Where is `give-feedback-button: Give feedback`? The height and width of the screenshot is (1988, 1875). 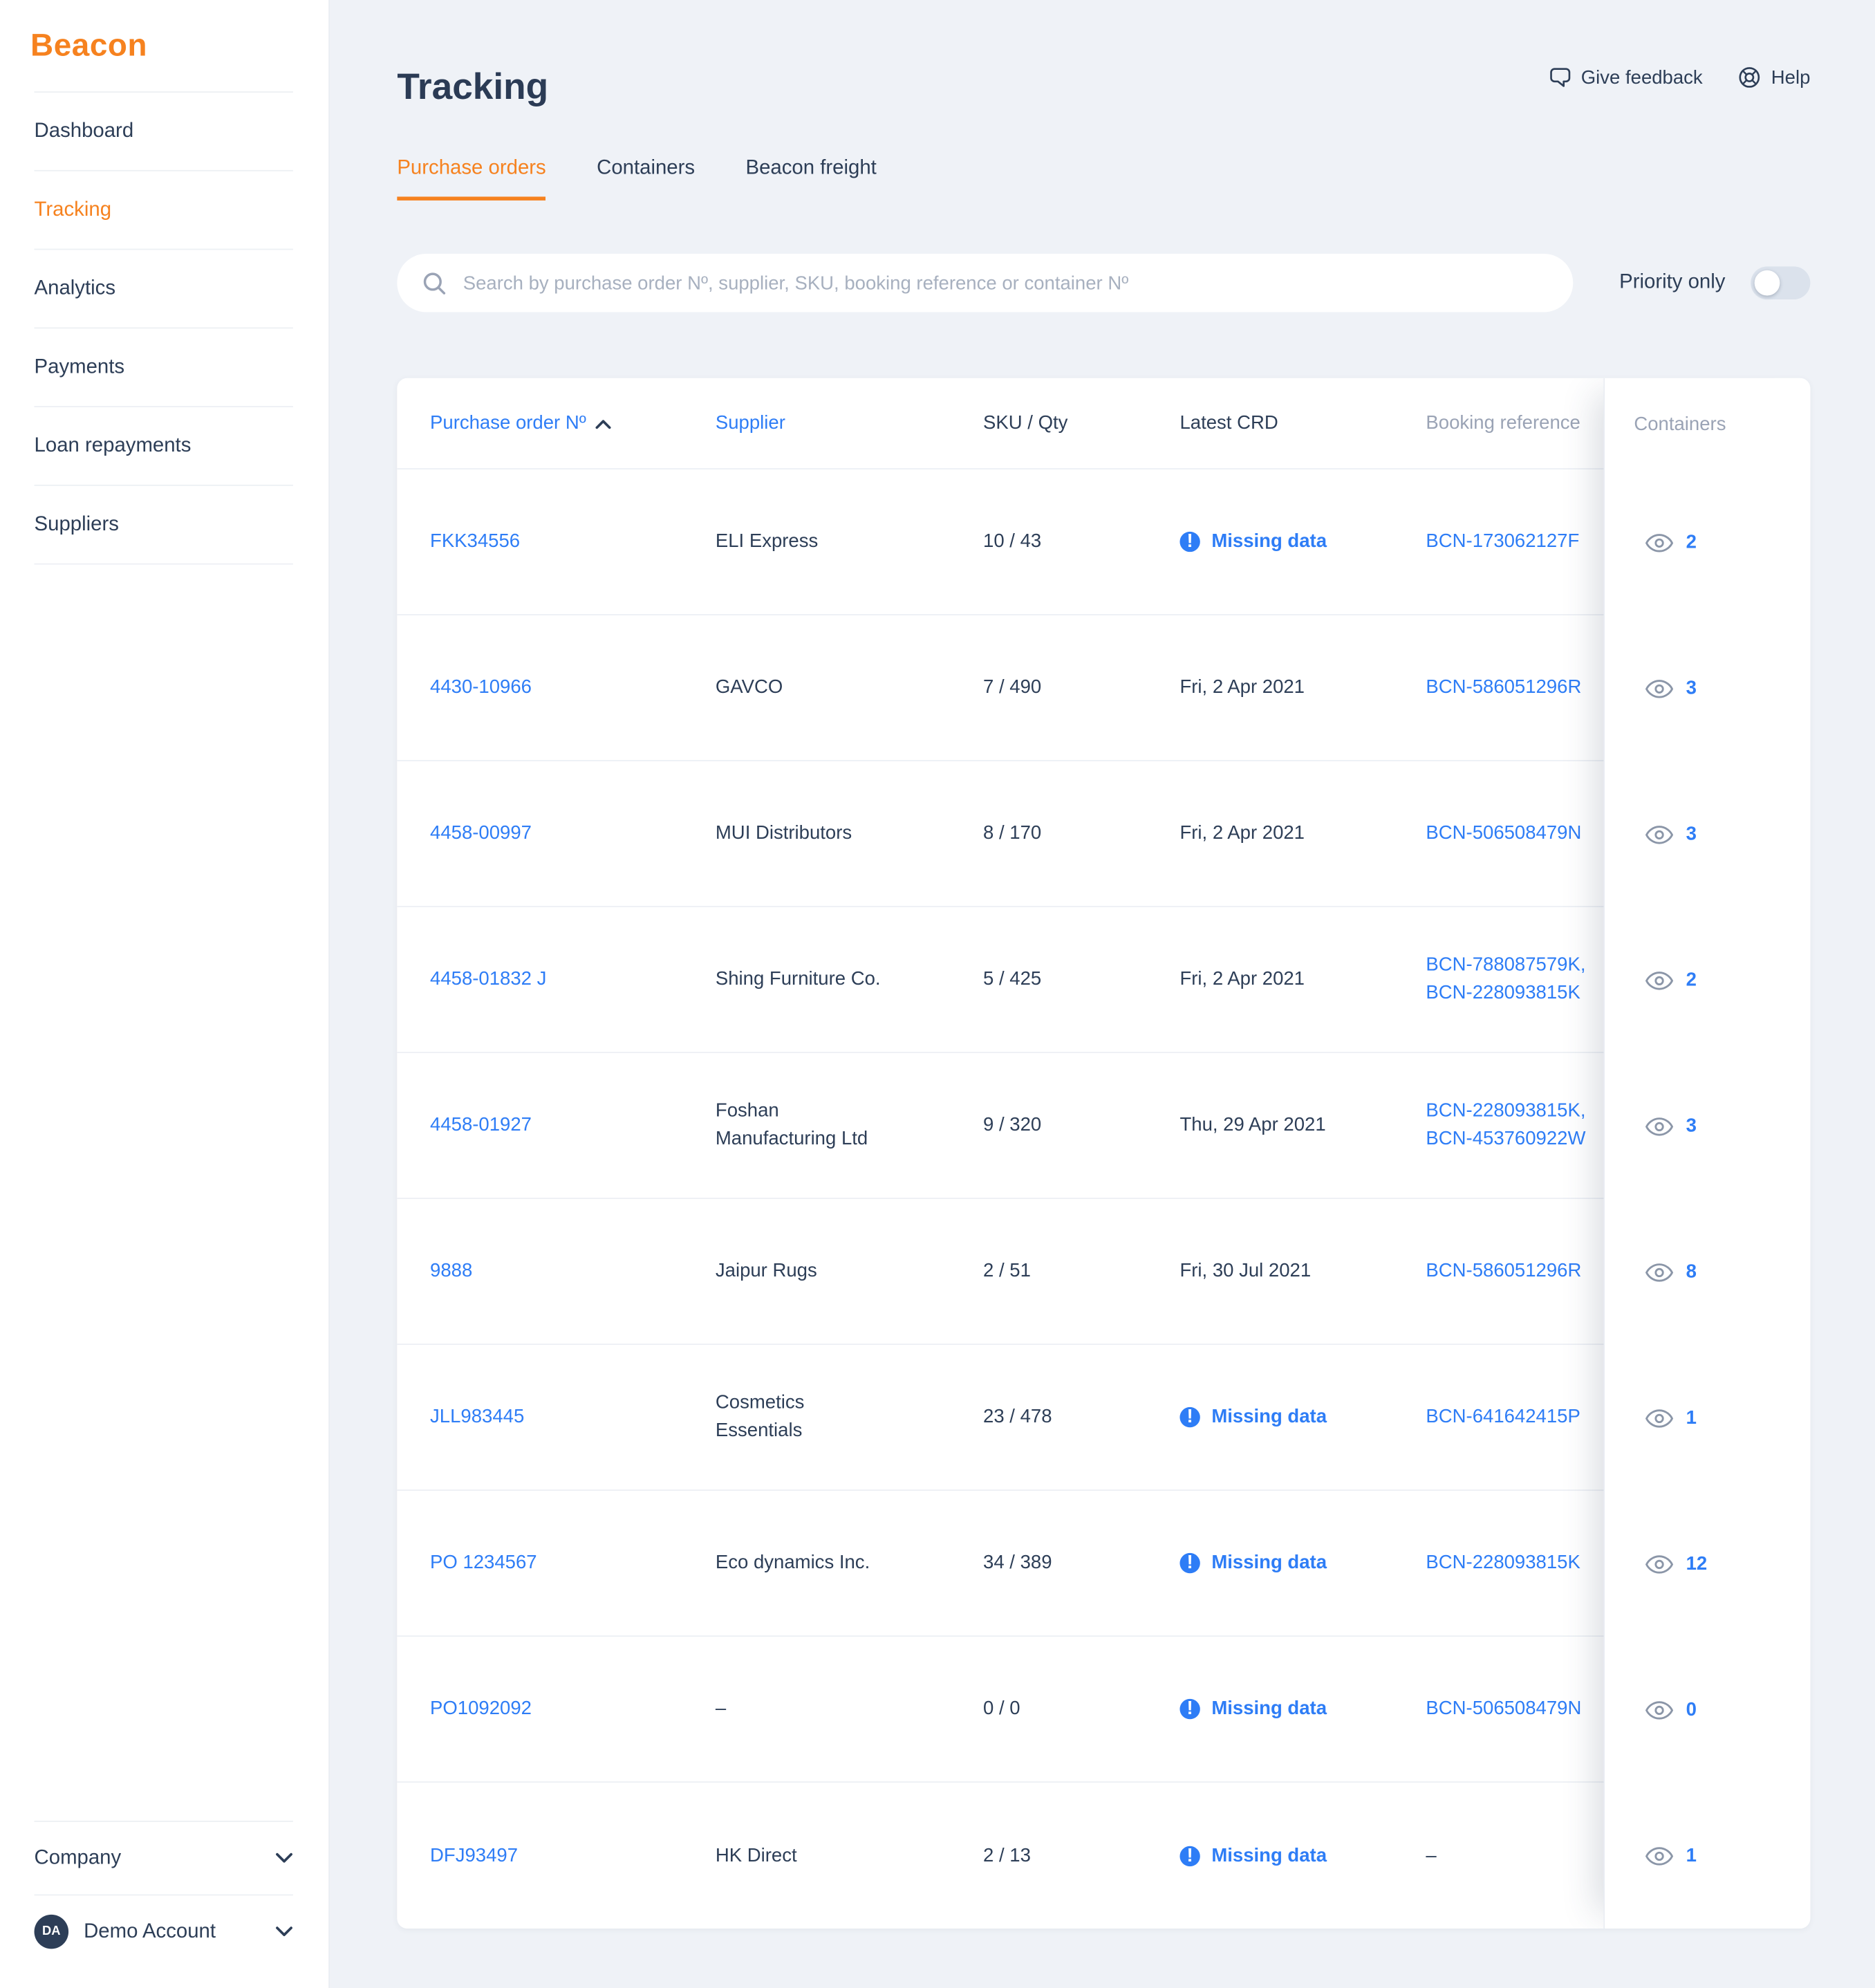
give-feedback-button: Give feedback is located at coordinates (1625, 77).